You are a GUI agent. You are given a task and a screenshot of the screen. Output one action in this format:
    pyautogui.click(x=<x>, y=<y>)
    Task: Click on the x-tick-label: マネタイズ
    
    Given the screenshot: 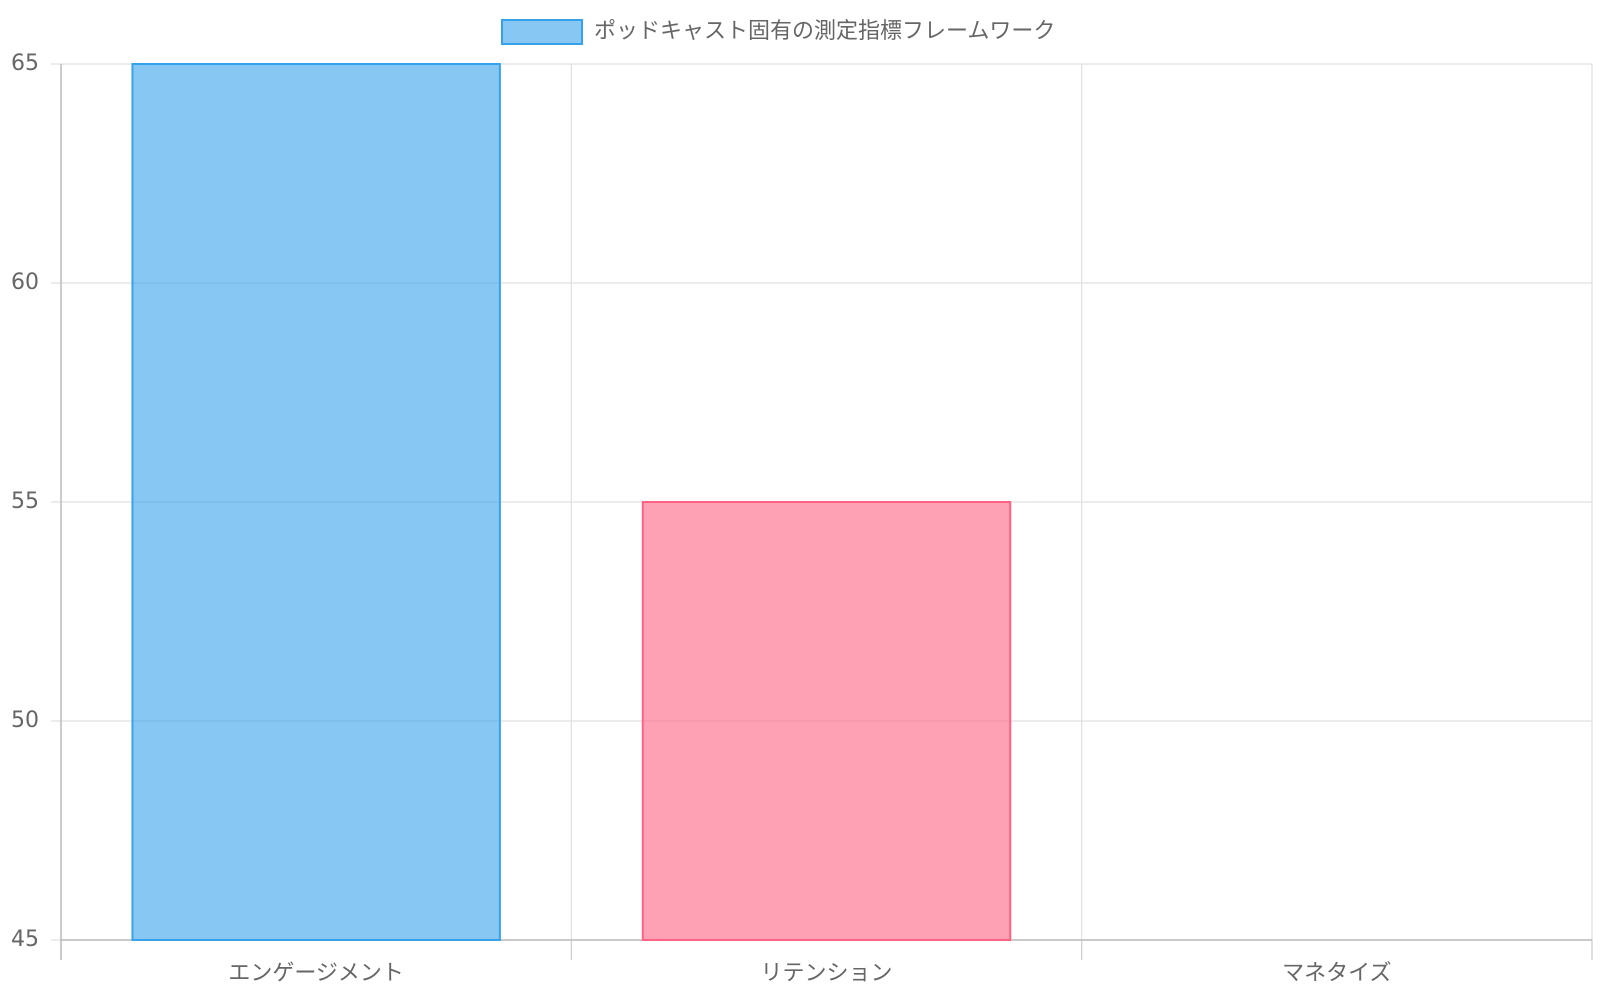 What is the action you would take?
    pyautogui.click(x=1336, y=973)
    